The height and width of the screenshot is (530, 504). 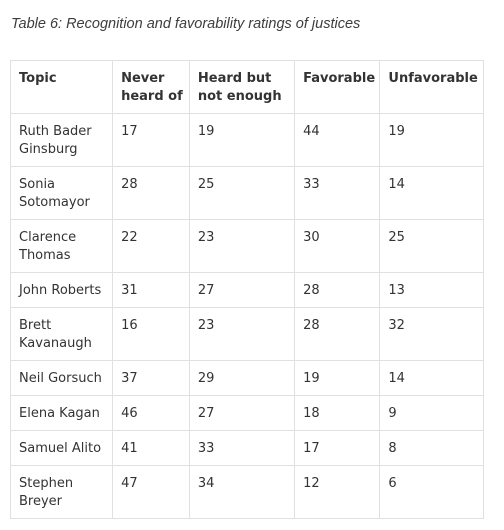 I want to click on cell-topic: Clarence Thomas, so click(x=61, y=246).